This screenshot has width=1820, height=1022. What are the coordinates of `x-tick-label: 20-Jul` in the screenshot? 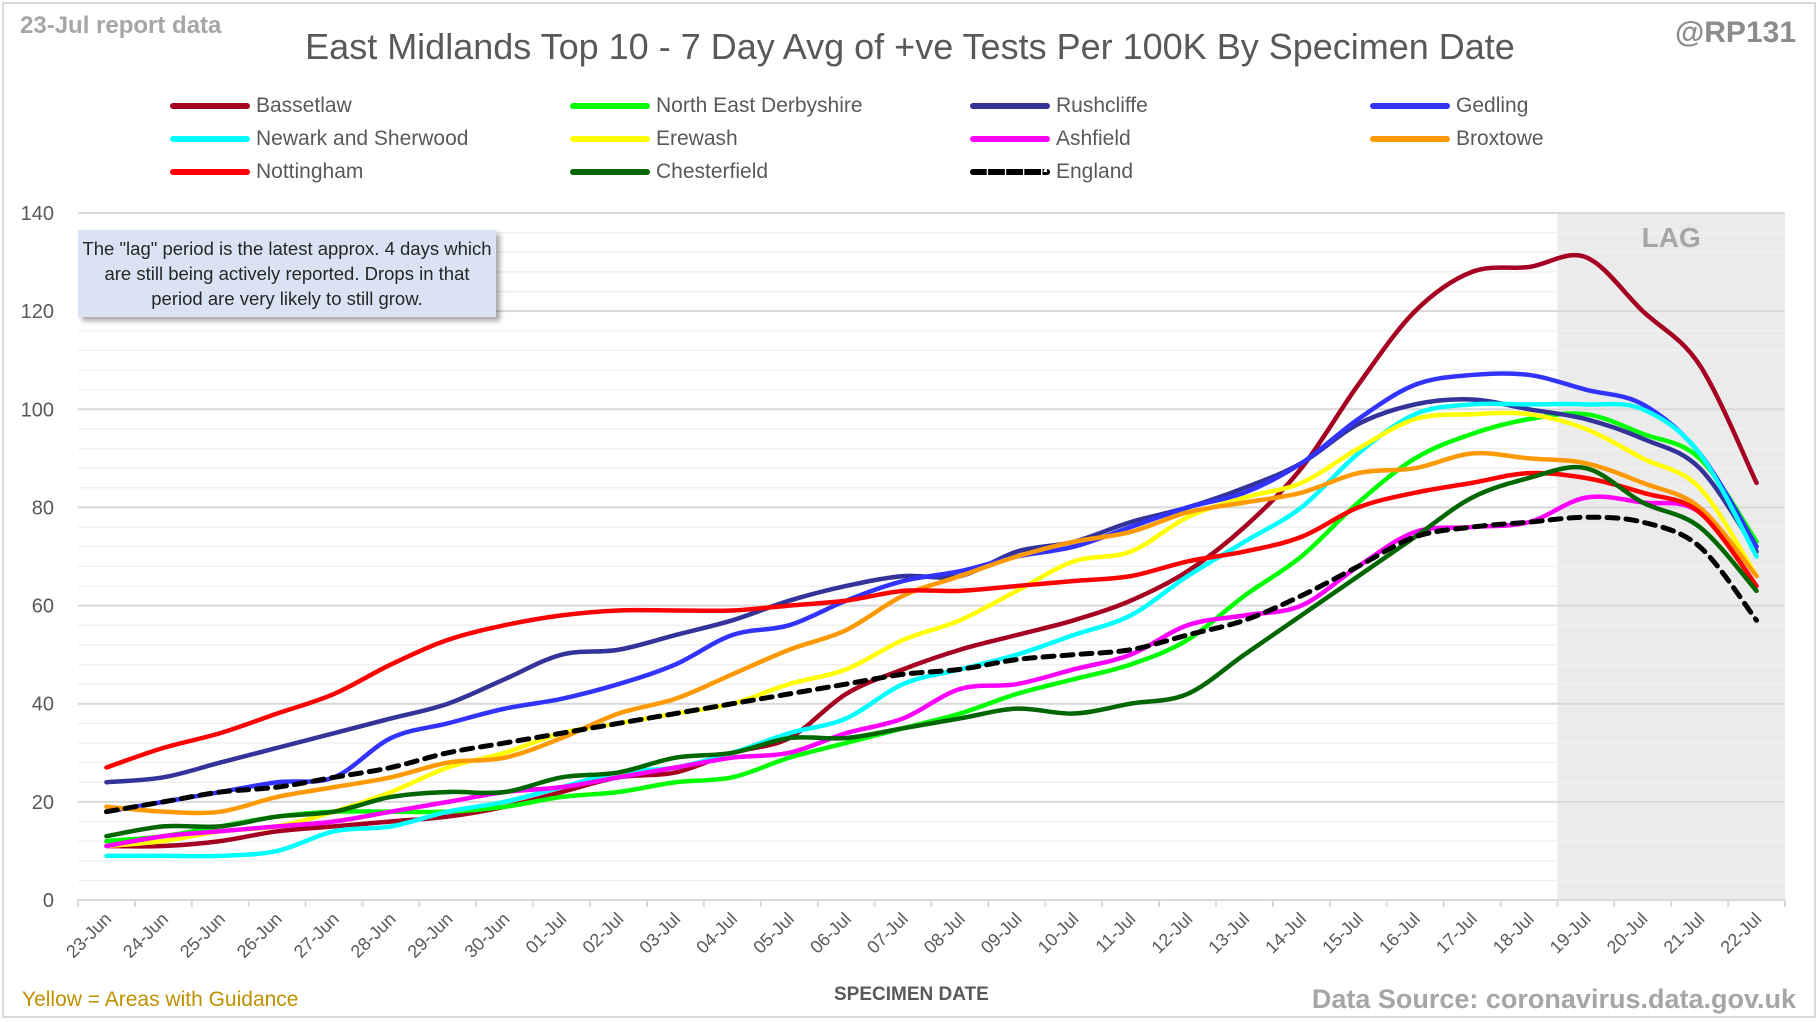 It's located at (1627, 933).